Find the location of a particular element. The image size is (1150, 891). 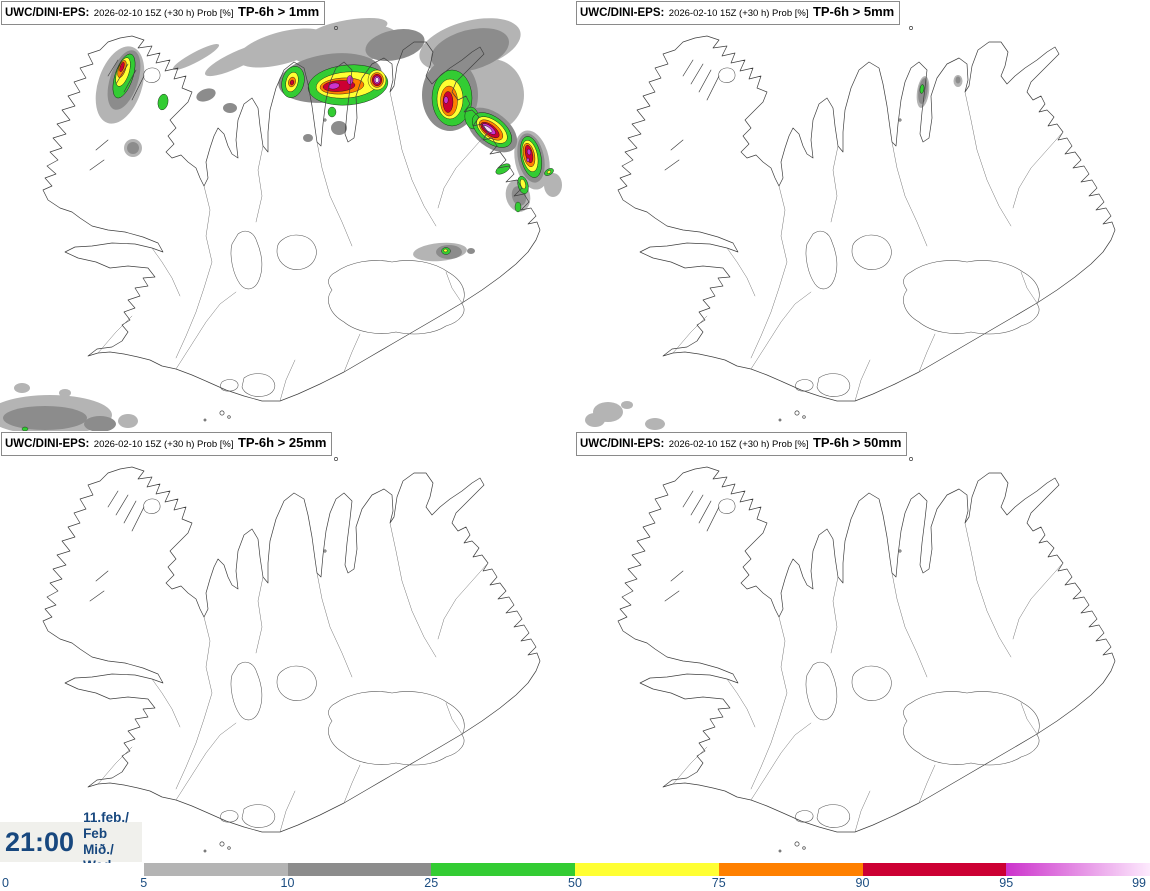

colorbar-tick: 75 is located at coordinates (718, 883).